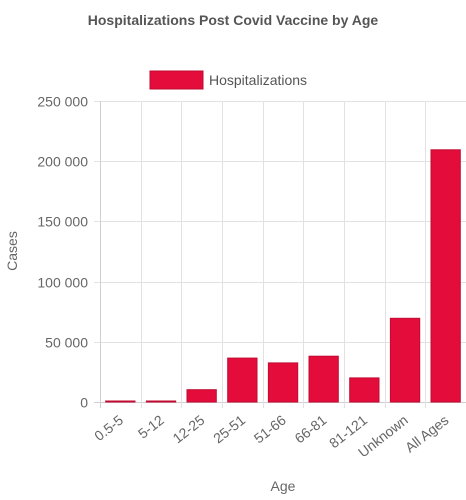  What do you see at coordinates (62, 283) in the screenshot?
I see `y-tick-label: 100 000` at bounding box center [62, 283].